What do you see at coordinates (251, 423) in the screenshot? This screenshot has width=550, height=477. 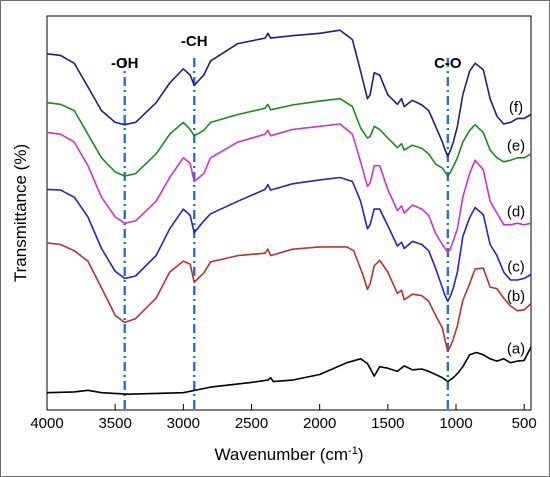 I see `x-tick-label-2500: 2500` at bounding box center [251, 423].